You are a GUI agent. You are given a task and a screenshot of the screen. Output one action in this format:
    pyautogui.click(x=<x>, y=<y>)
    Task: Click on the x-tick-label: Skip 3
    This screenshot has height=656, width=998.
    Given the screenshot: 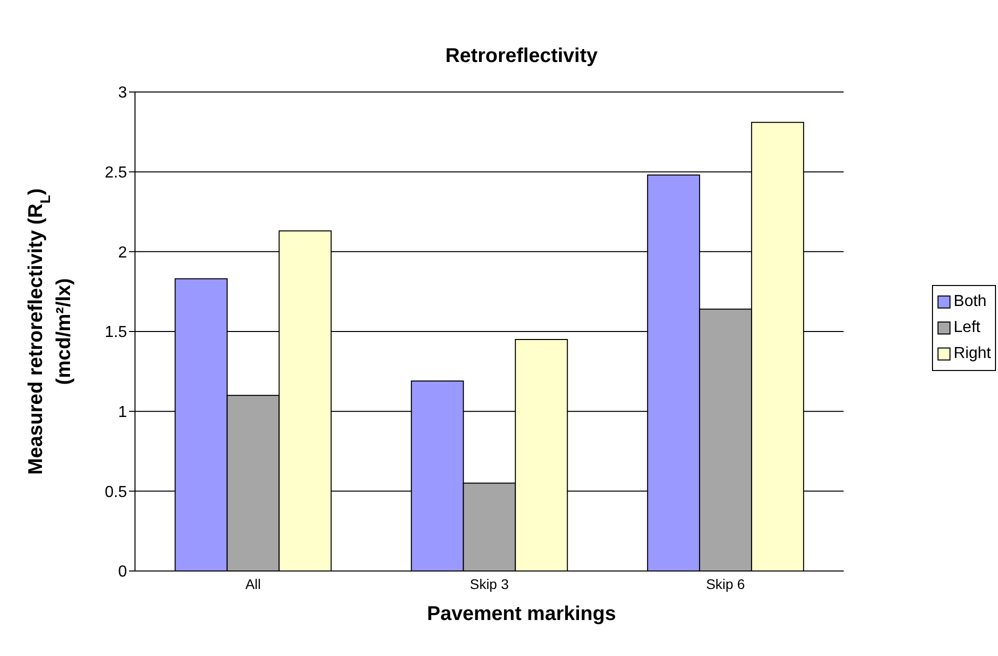 What is the action you would take?
    pyautogui.click(x=489, y=584)
    